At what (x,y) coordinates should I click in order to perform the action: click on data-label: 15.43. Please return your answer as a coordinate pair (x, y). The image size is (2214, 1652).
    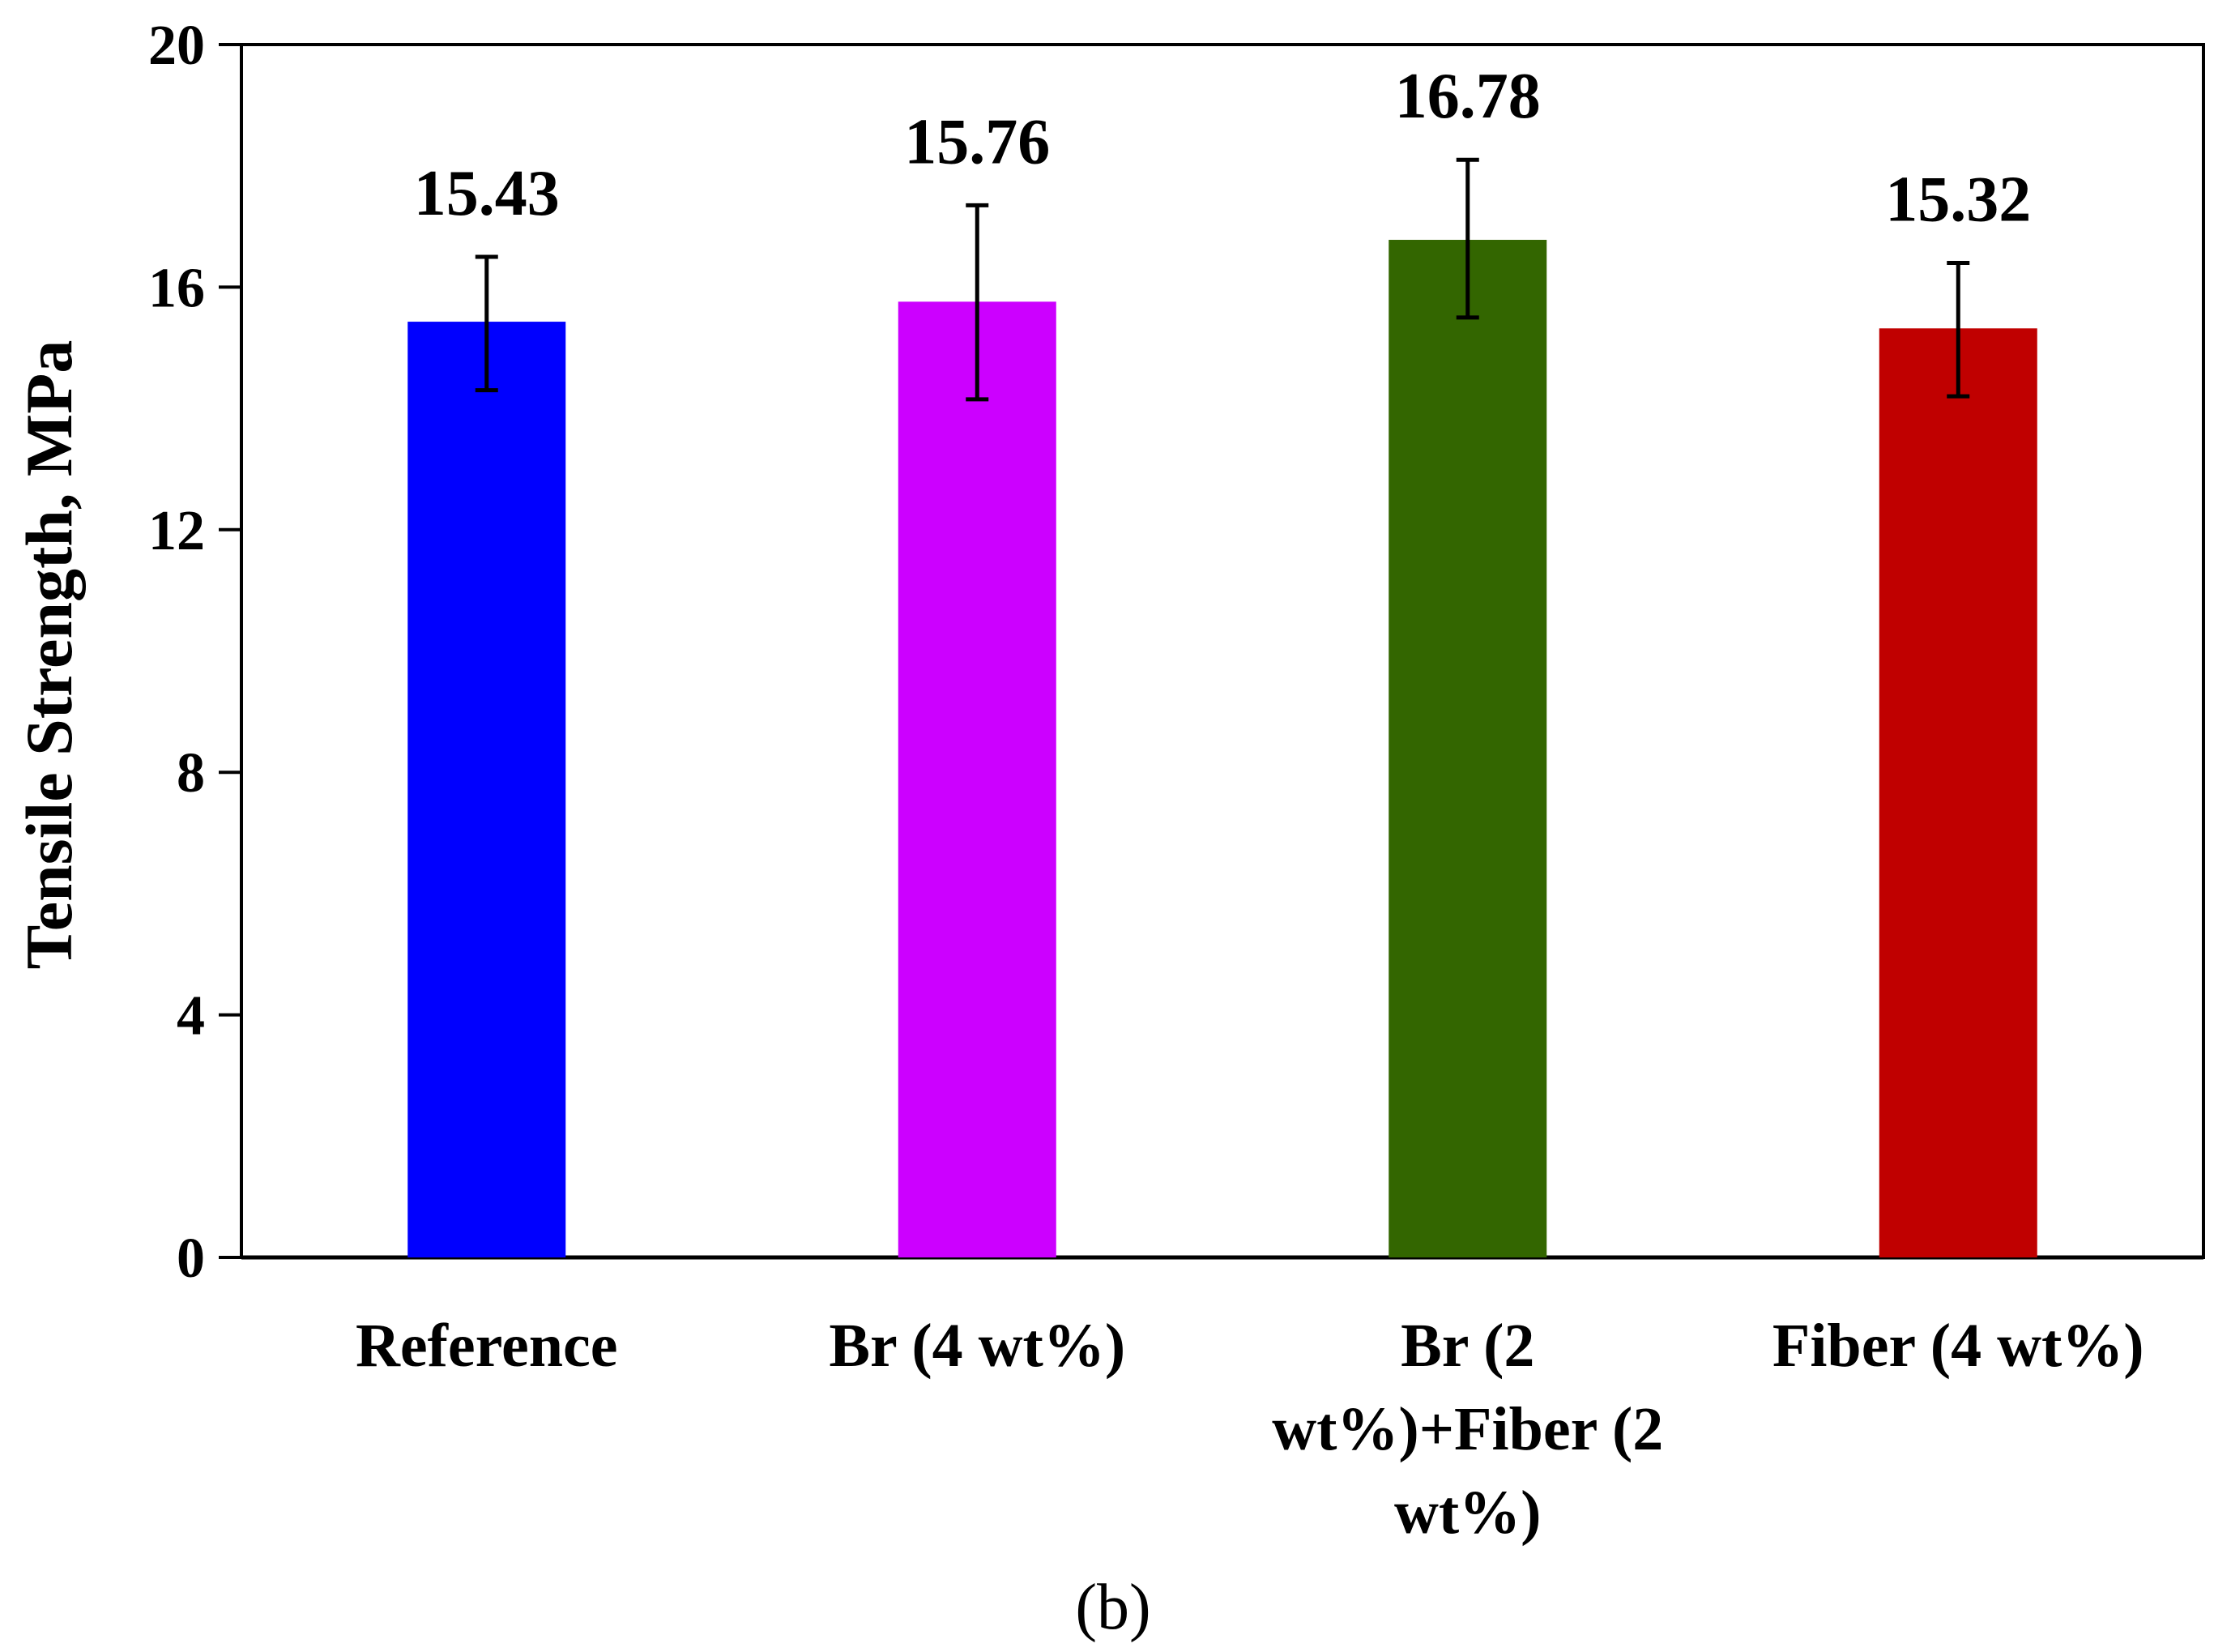
    Looking at the image, I should click on (487, 193).